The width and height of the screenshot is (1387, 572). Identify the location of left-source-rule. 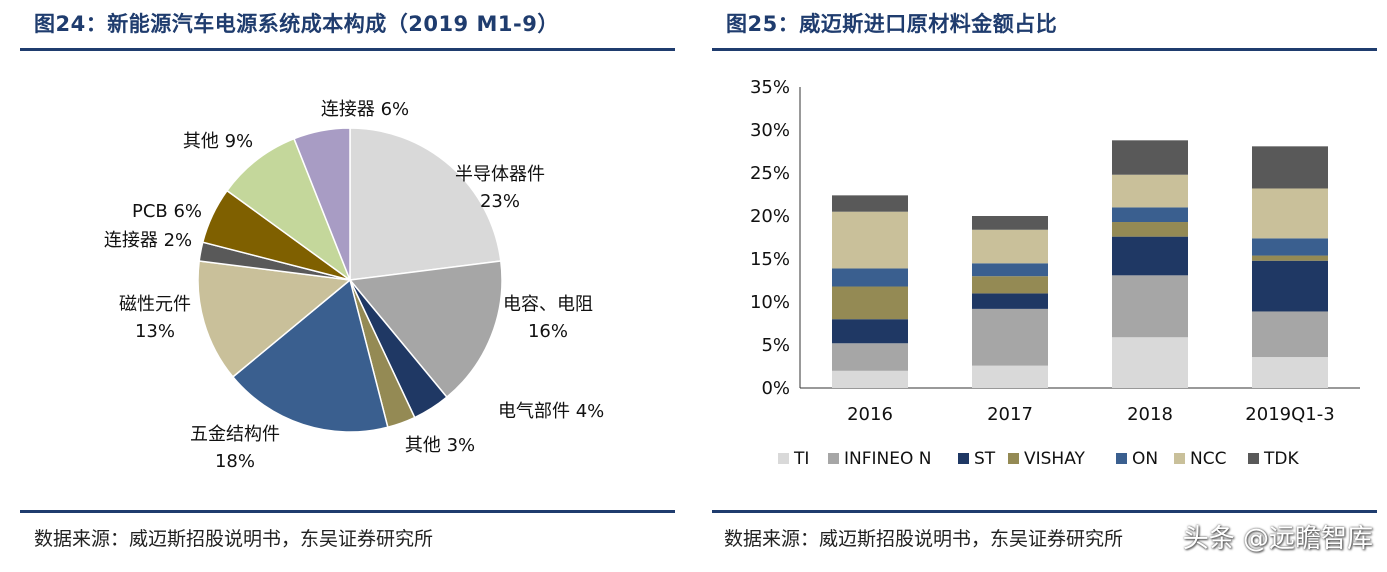
(347, 511).